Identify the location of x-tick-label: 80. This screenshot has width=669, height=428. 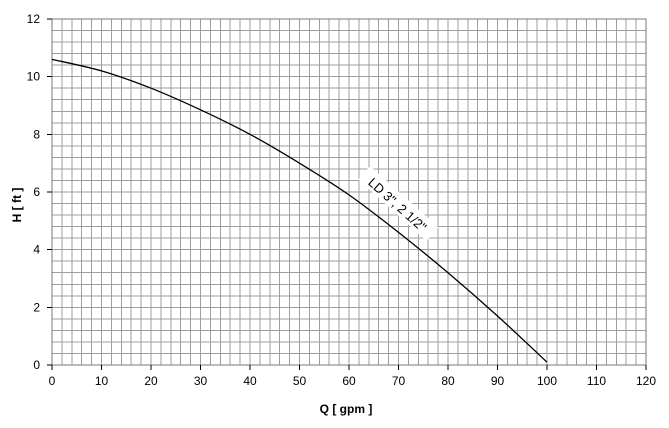
(448, 381).